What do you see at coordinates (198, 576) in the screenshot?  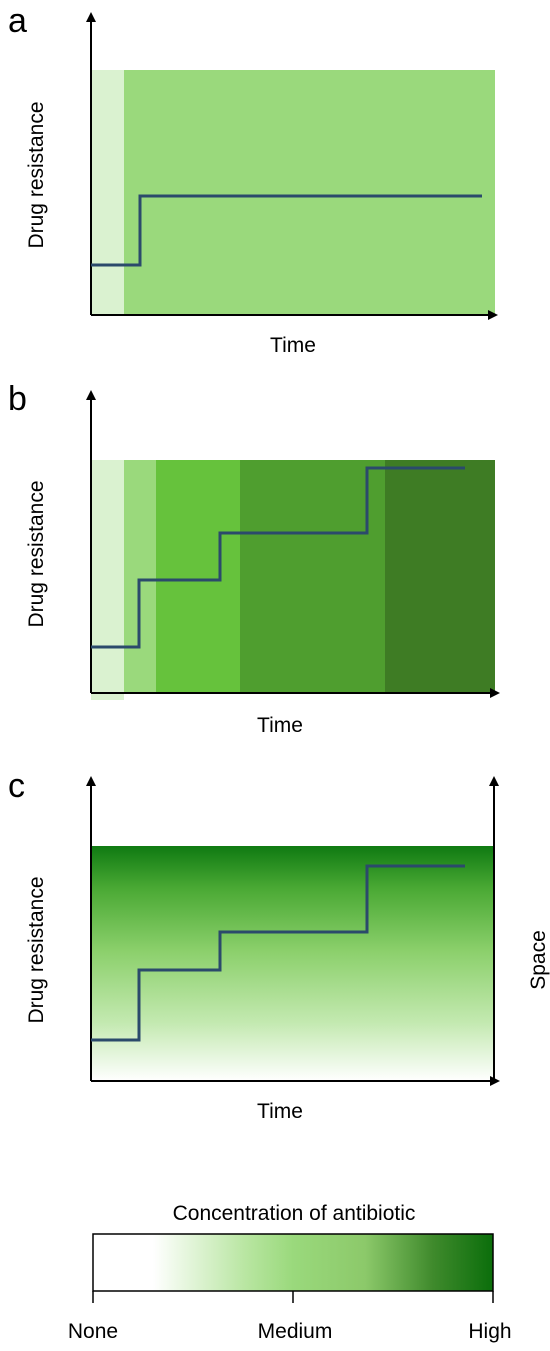 I see `panel-b-bg-medium` at bounding box center [198, 576].